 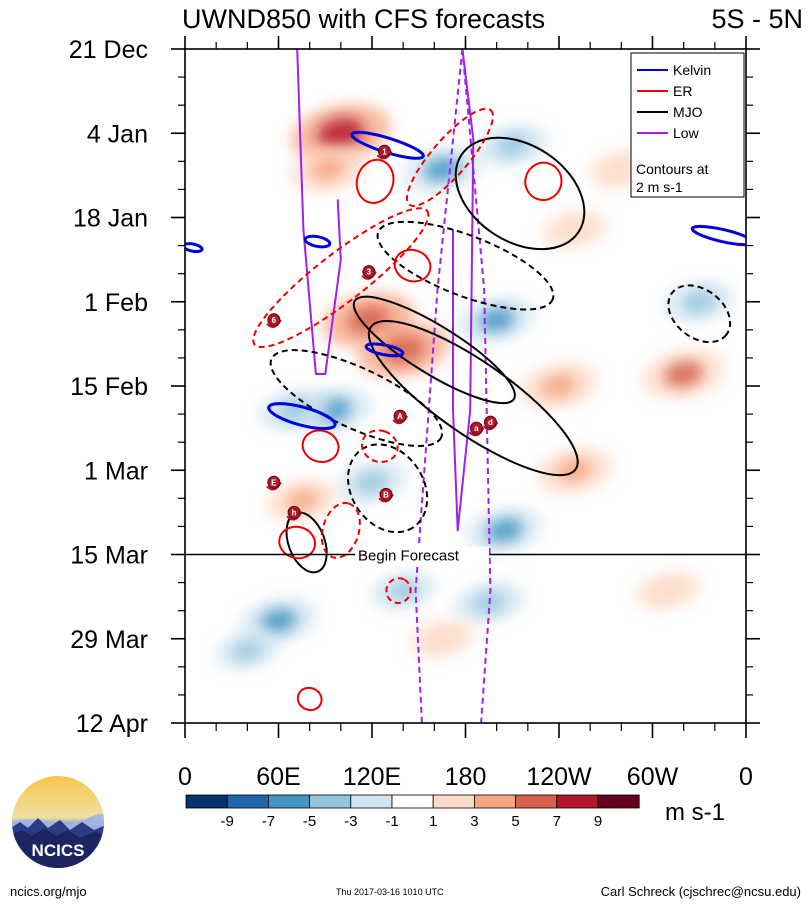 What do you see at coordinates (109, 640) in the screenshot?
I see `y-tick-label: 29 Mar` at bounding box center [109, 640].